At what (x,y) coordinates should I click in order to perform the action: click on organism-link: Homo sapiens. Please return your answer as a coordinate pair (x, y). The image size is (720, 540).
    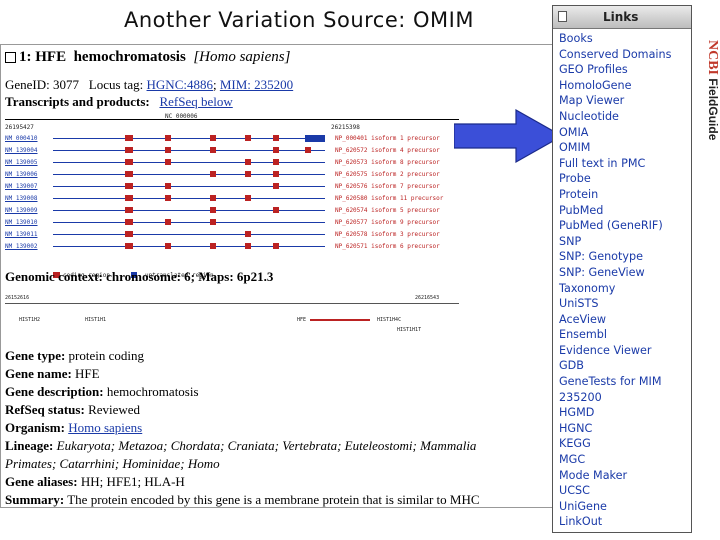
    Looking at the image, I should click on (105, 427).